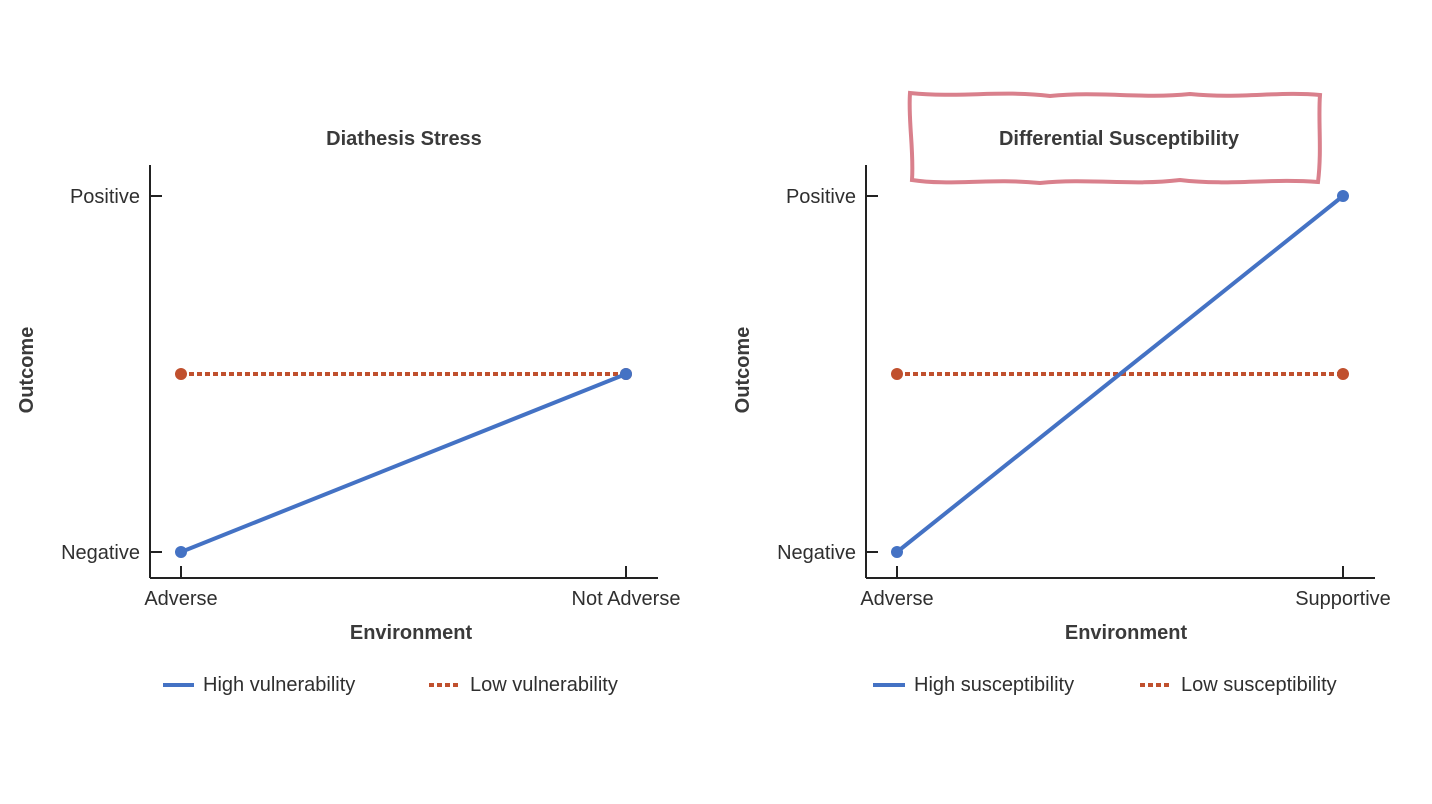  I want to click on title-highlight-box, so click(1115, 138).